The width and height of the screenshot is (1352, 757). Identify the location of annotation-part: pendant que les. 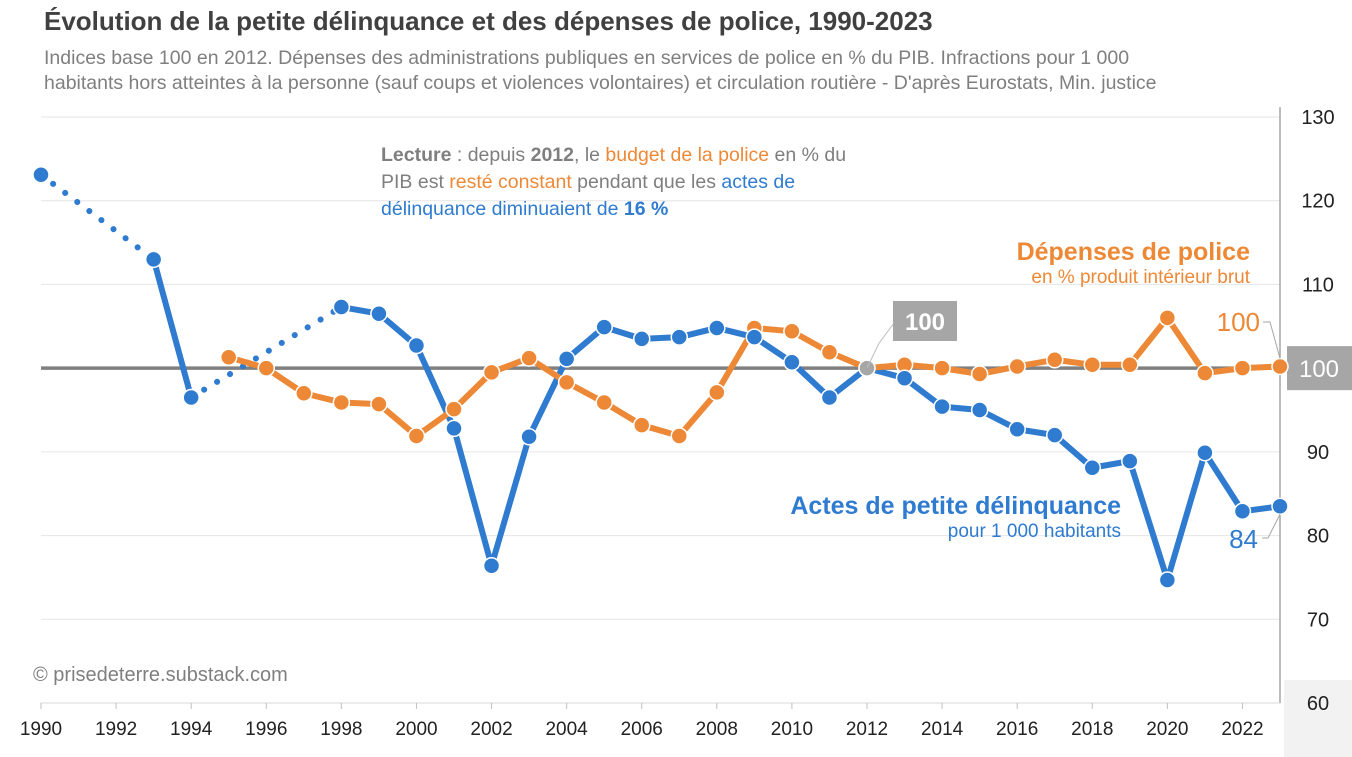
(646, 182).